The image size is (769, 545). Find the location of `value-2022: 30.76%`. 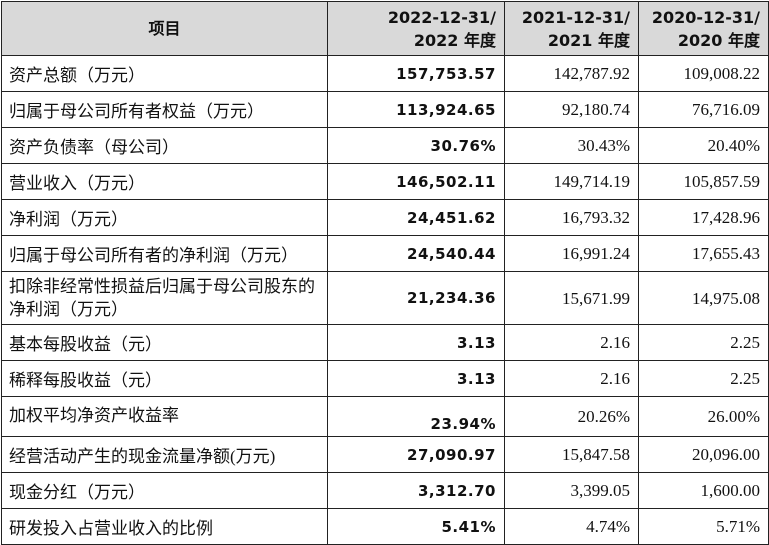

value-2022: 30.76% is located at coordinates (416, 145).